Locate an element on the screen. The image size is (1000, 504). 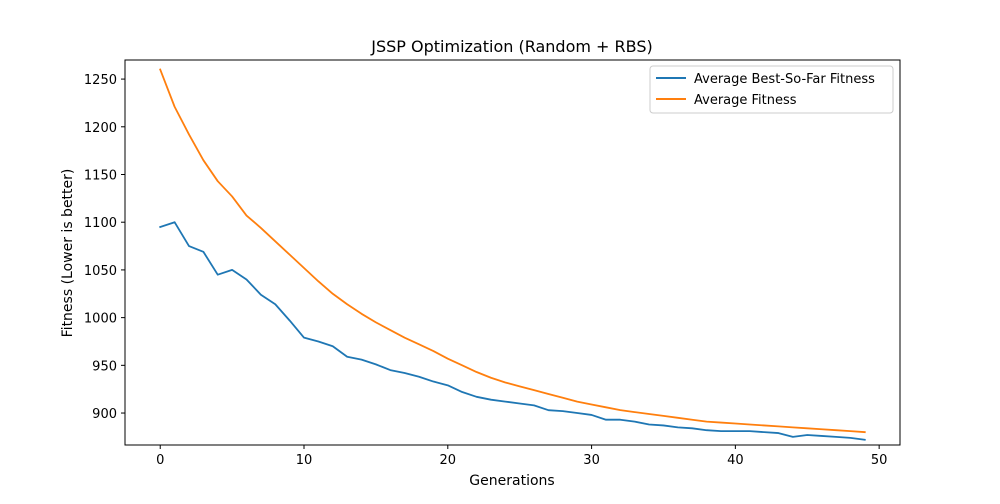
y-tick-label: 1250 is located at coordinates (100, 80).